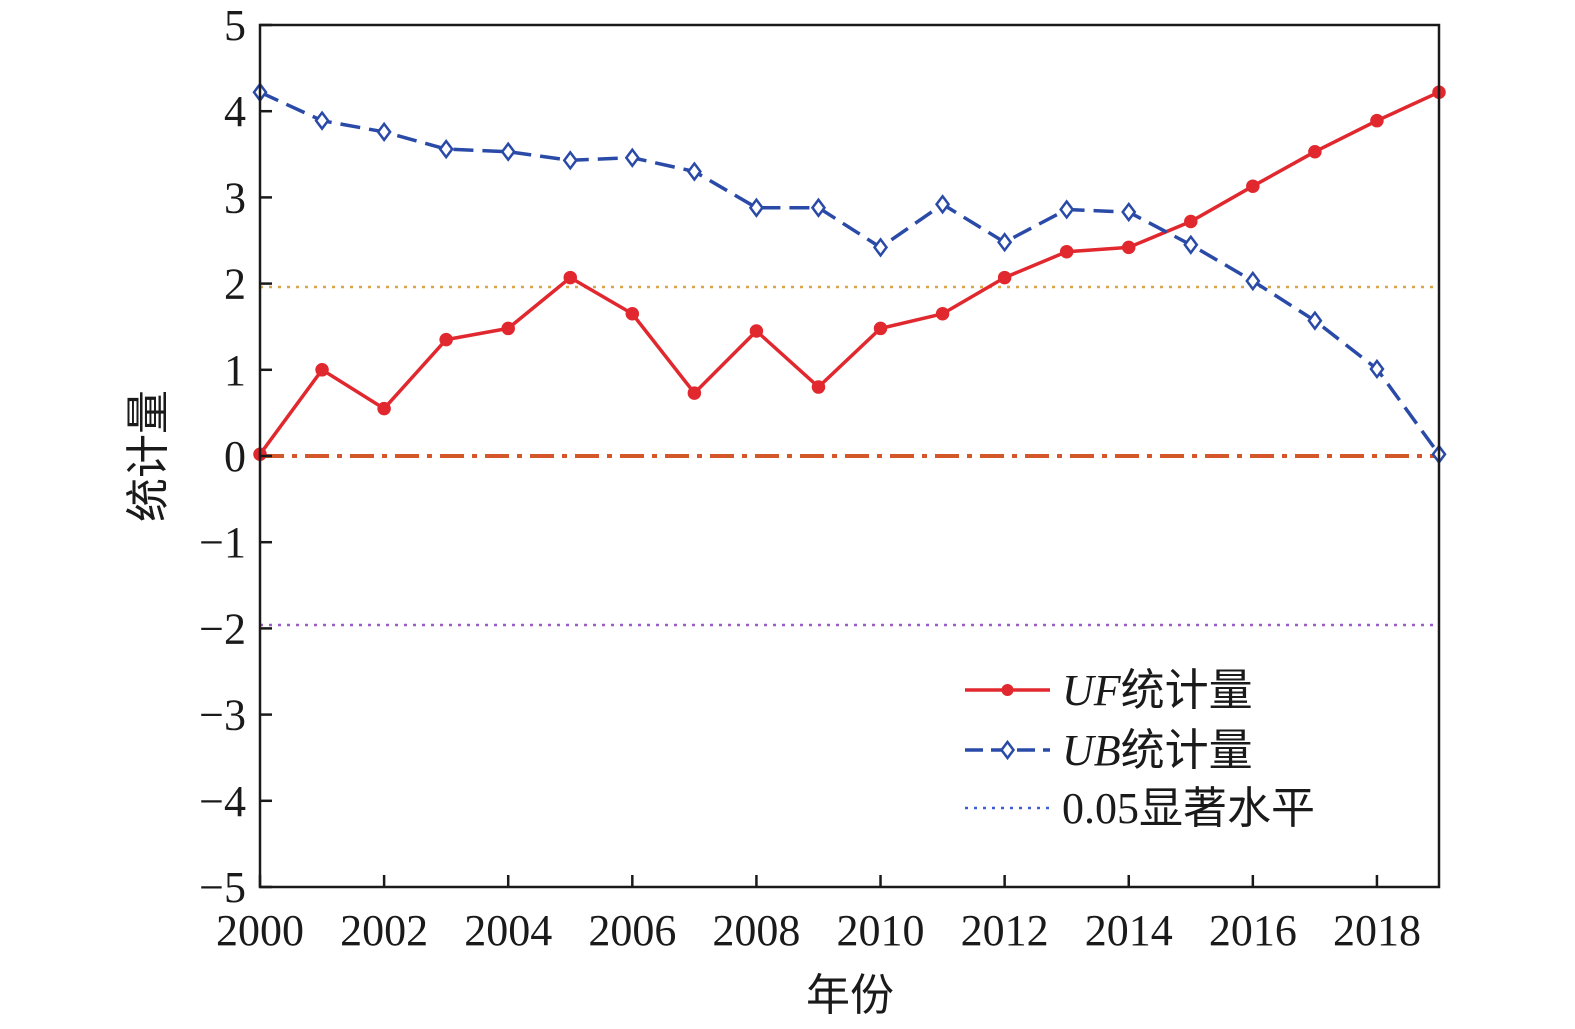 The height and width of the screenshot is (1029, 1575). I want to click on point-UB-2013, so click(1067, 209).